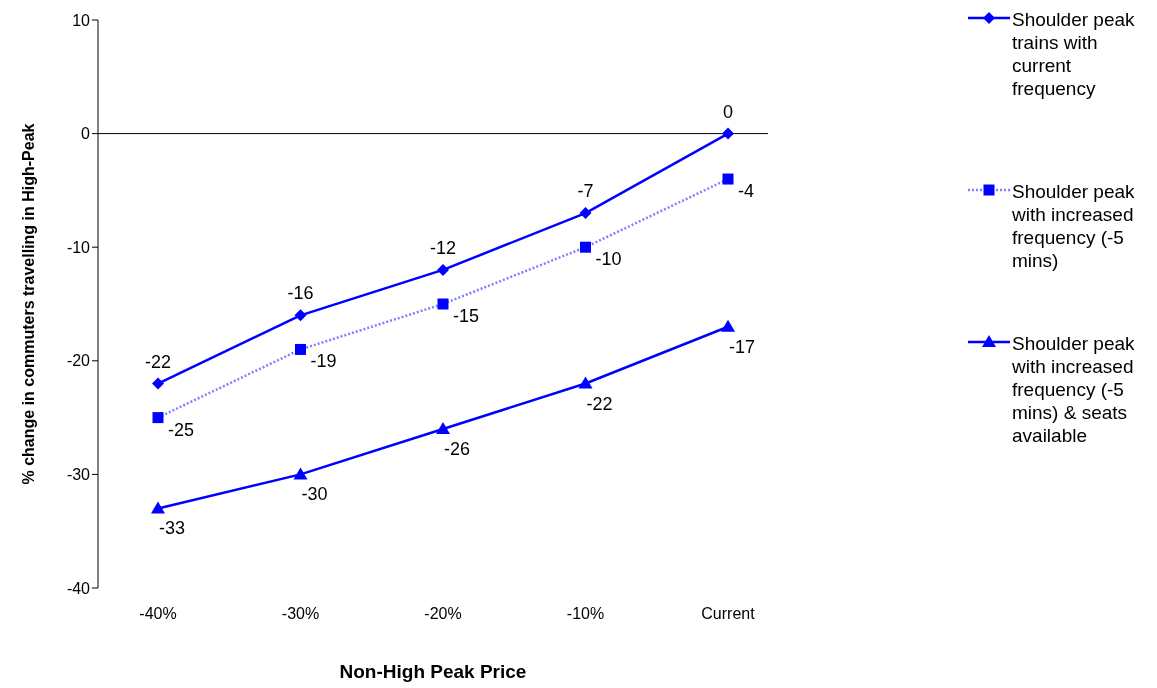  What do you see at coordinates (78, 247) in the screenshot?
I see `y-tick-label: -10` at bounding box center [78, 247].